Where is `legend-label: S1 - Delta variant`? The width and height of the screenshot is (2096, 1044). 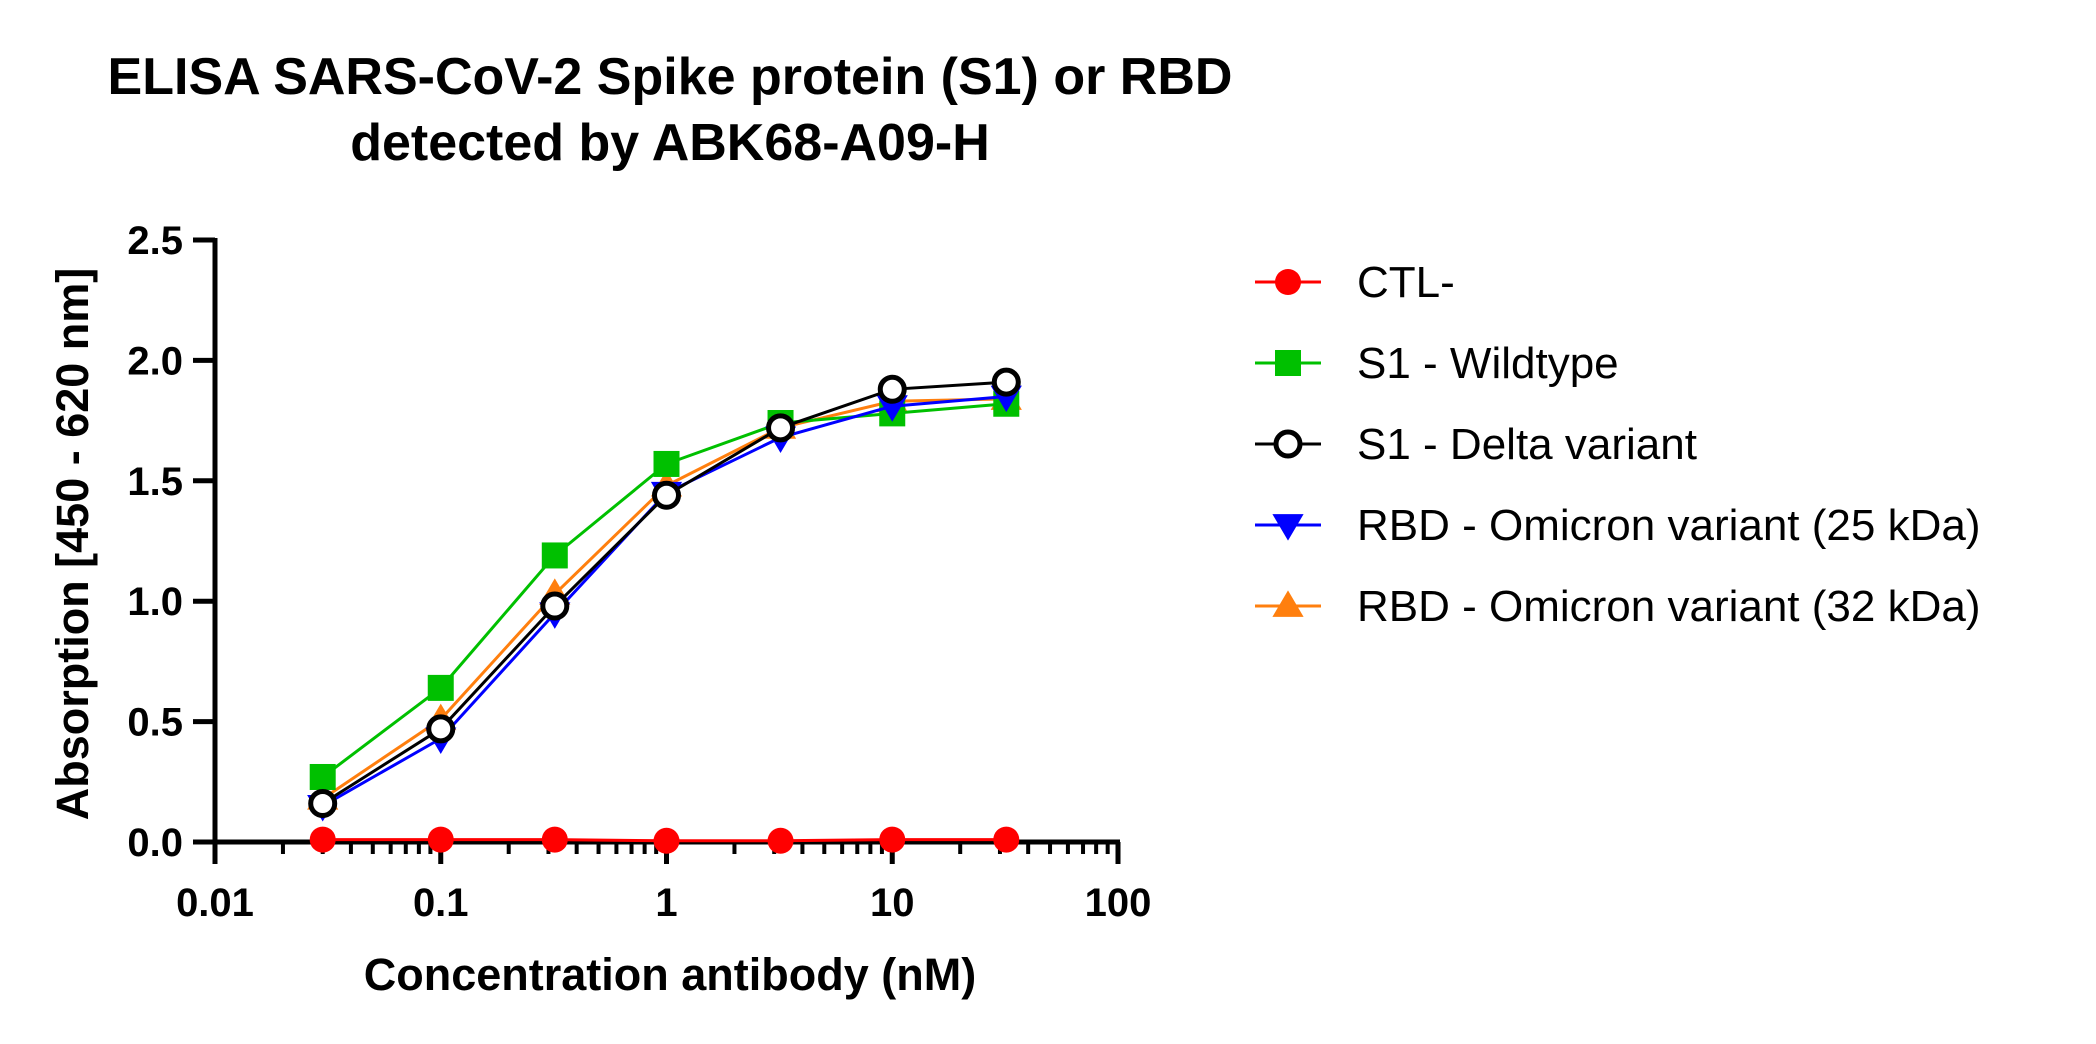 legend-label: S1 - Delta variant is located at coordinates (1527, 444).